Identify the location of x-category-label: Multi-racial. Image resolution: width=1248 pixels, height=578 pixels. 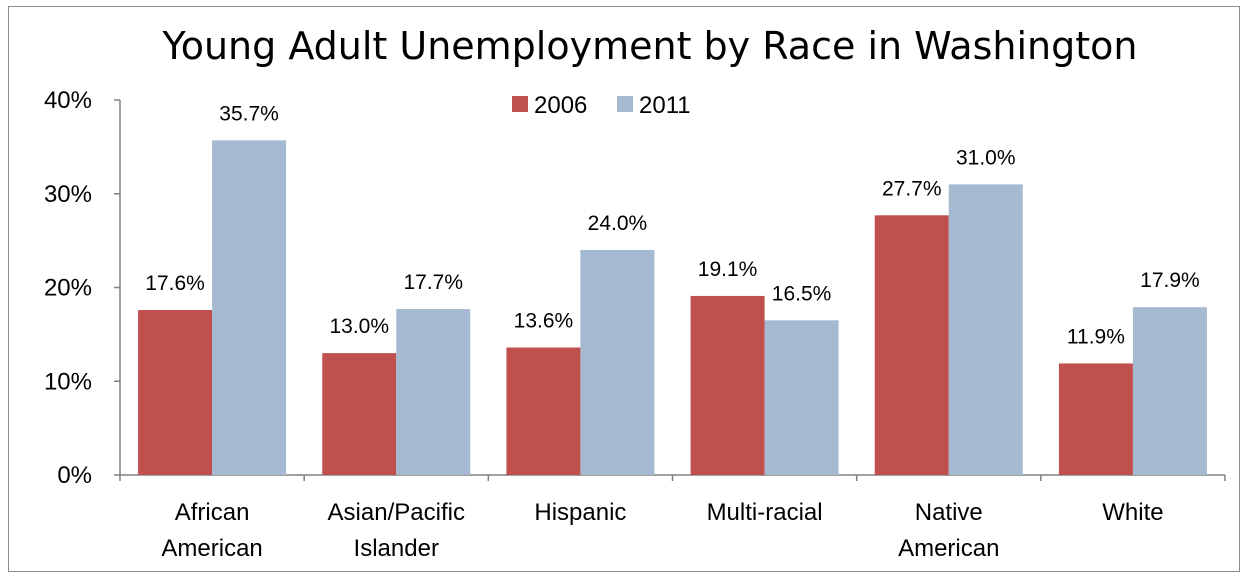
(765, 512).